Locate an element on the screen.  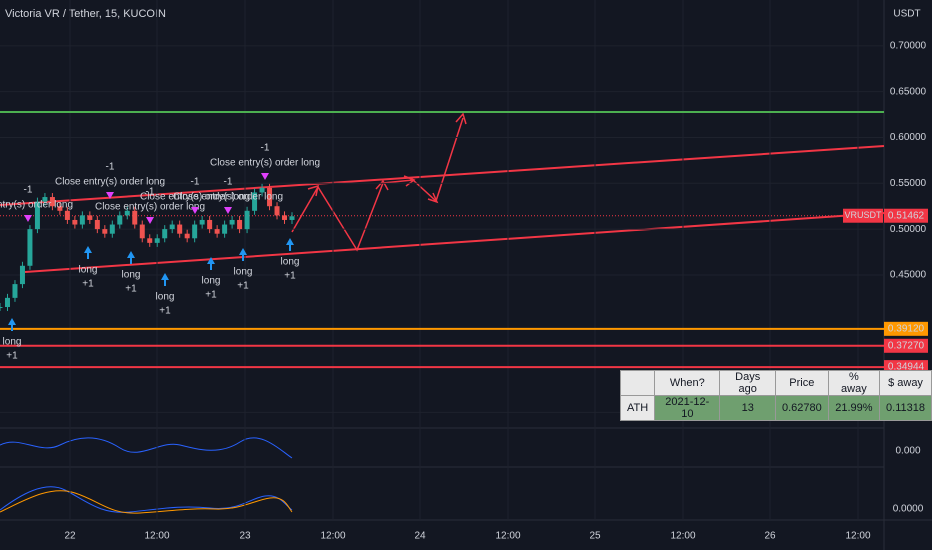
trend-line is located at coordinates (442, 175).